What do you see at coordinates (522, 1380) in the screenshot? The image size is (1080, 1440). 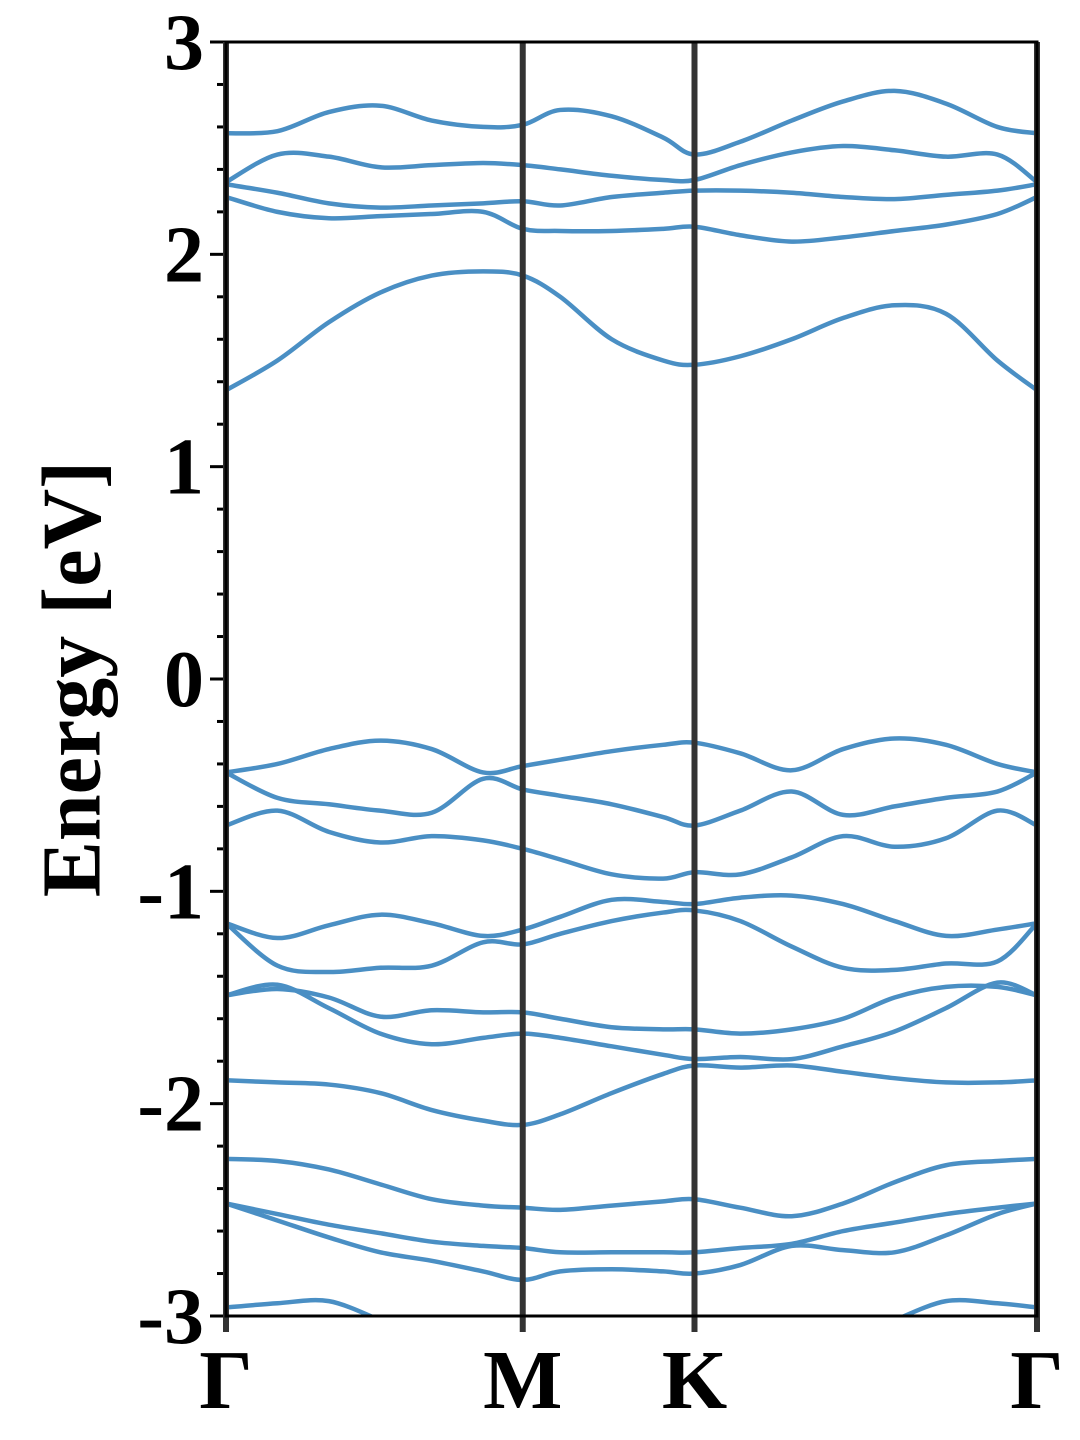 I see `x-tick-label: M` at bounding box center [522, 1380].